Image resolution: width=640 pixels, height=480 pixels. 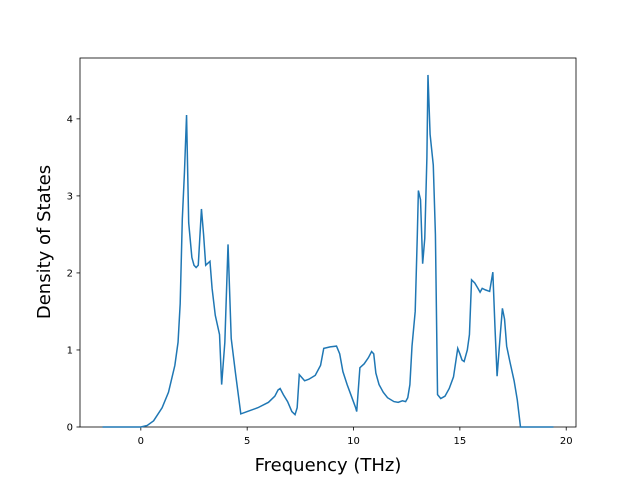 What do you see at coordinates (70, 273) in the screenshot?
I see `y-tick-label: 2` at bounding box center [70, 273].